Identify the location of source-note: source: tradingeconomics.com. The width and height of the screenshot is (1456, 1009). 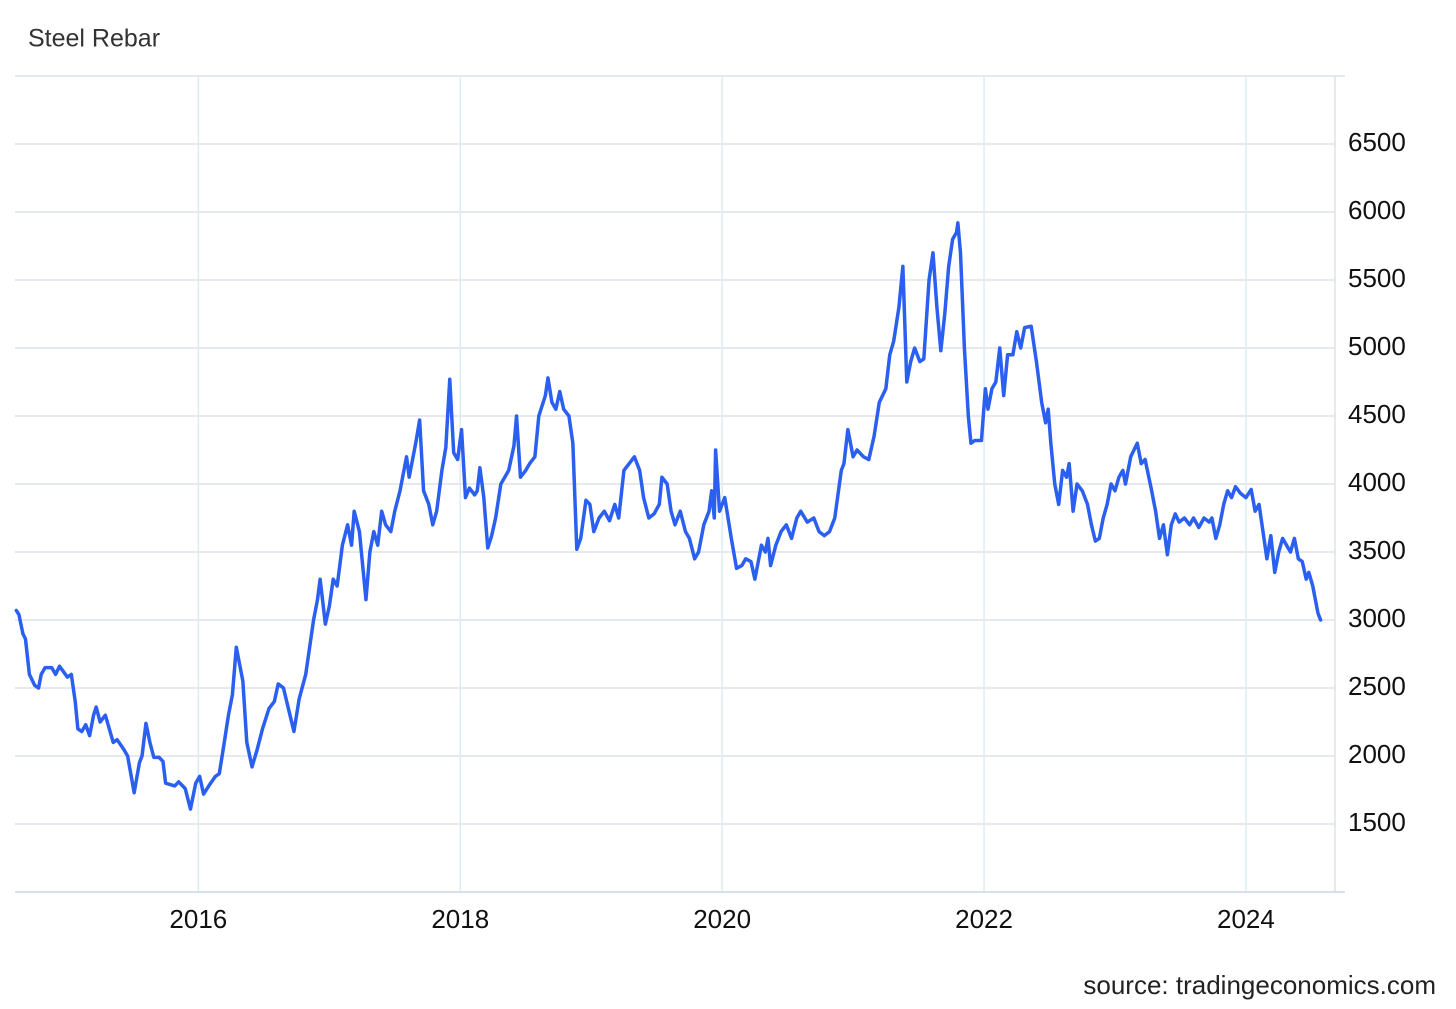
(1259, 985).